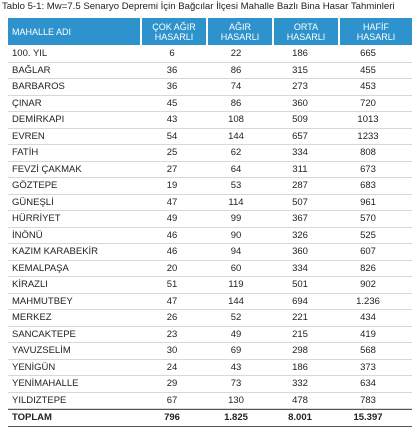 Image resolution: width=420 pixels, height=427 pixels. I want to click on name-cell: SANCAKTEPE, so click(44, 334).